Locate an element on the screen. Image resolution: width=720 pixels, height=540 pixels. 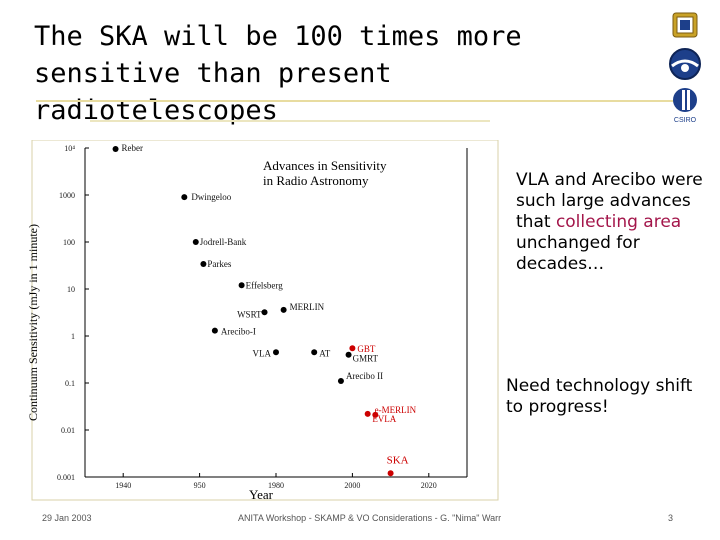
caption-highlight: collecting area is located at coordinates (618, 222).